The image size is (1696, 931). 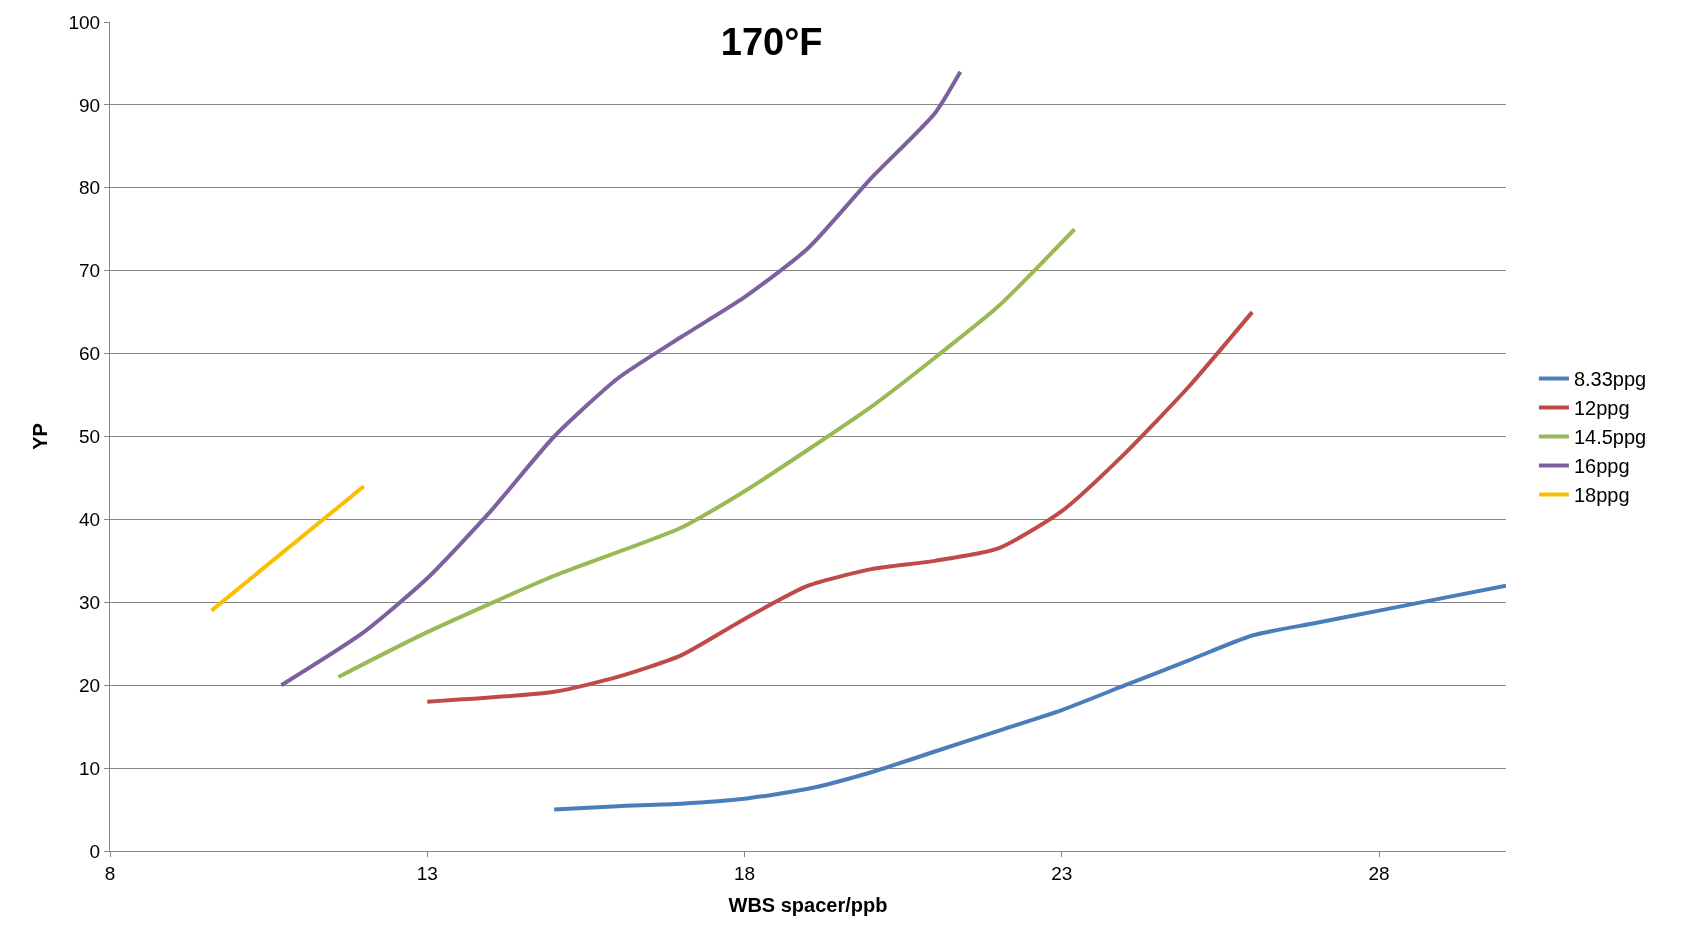 What do you see at coordinates (1610, 437) in the screenshot?
I see `legend-label: 14.5ppg` at bounding box center [1610, 437].